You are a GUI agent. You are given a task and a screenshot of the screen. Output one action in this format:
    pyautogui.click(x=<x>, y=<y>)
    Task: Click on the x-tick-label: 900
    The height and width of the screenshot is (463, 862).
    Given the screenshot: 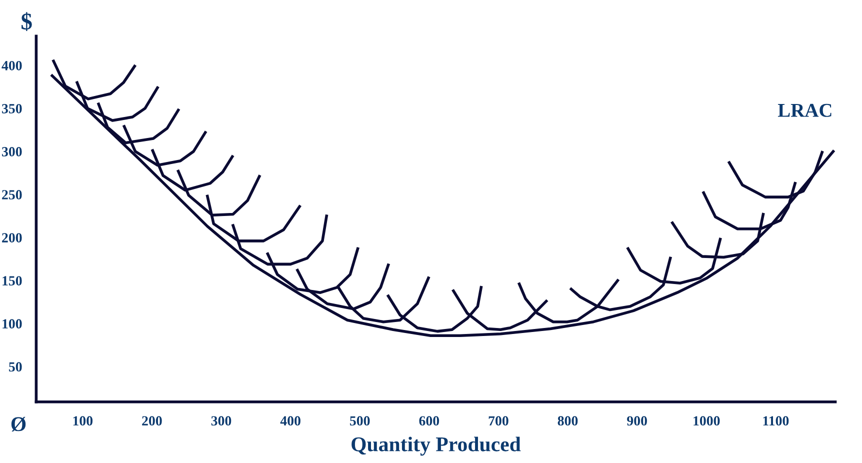 What is the action you would take?
    pyautogui.click(x=637, y=421)
    